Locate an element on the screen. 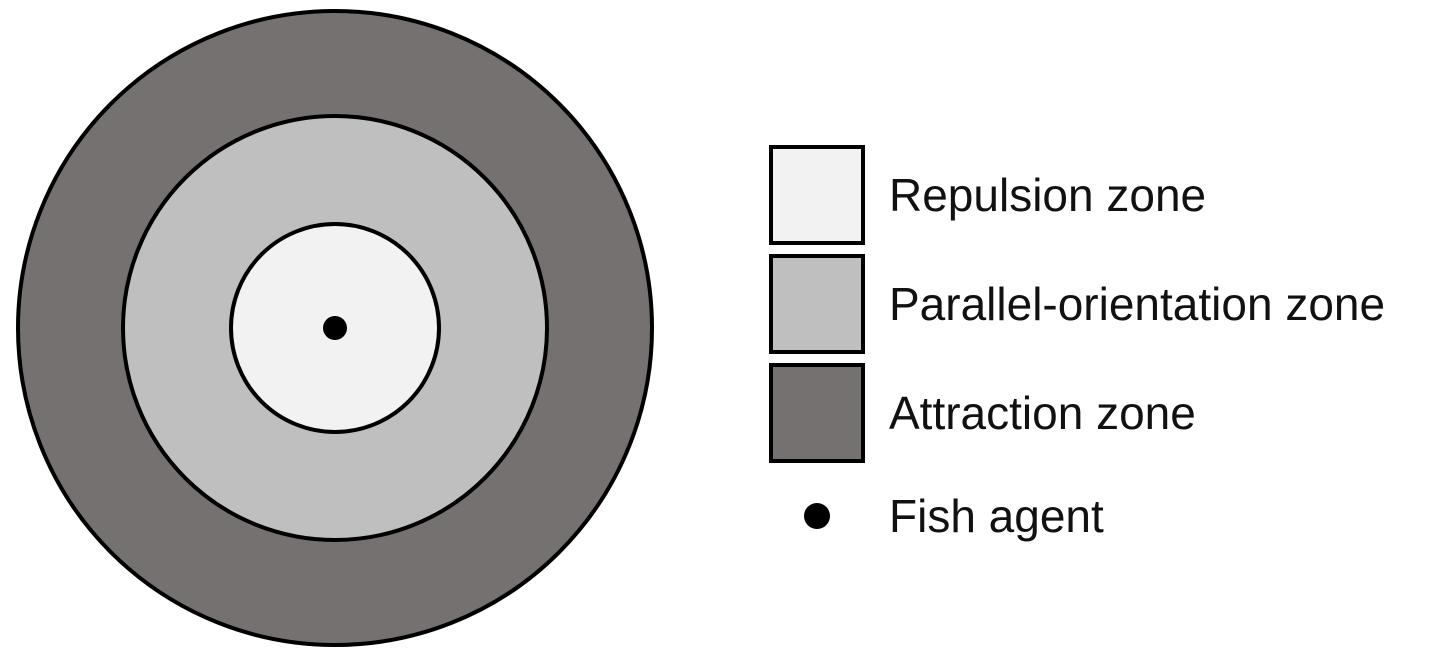 The width and height of the screenshot is (1443, 661). fish-agent-legend-dot is located at coordinates (817, 516).